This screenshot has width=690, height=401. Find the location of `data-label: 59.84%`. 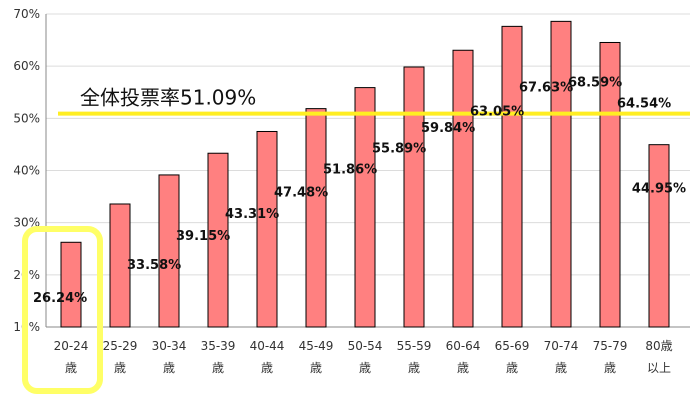

data-label: 59.84% is located at coordinates (448, 128).